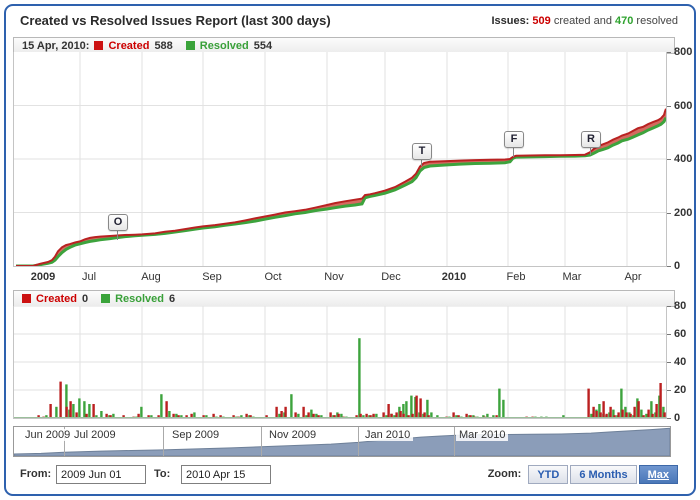  I want to click on daily-y-tick-label: 0, so click(677, 418).